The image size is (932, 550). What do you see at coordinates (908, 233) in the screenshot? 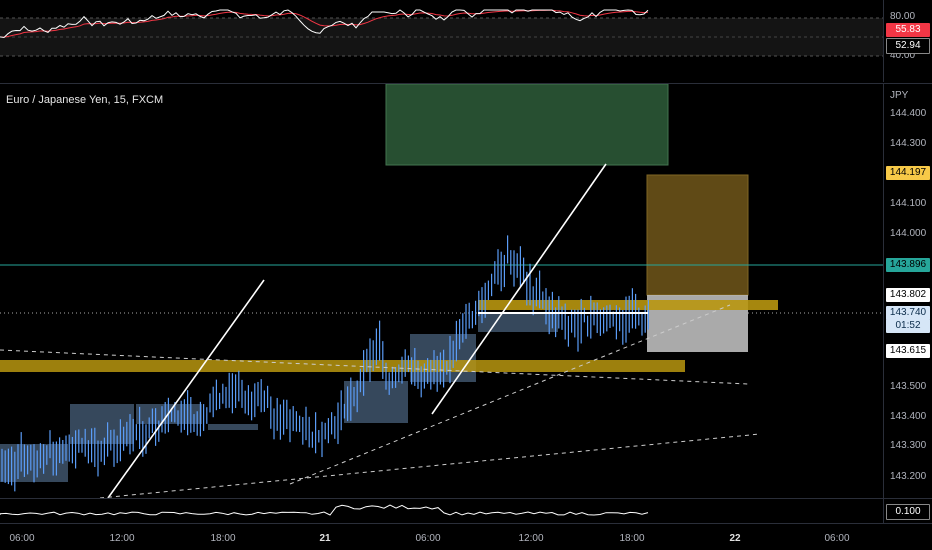
I see `price-tick: 144.000` at bounding box center [908, 233].